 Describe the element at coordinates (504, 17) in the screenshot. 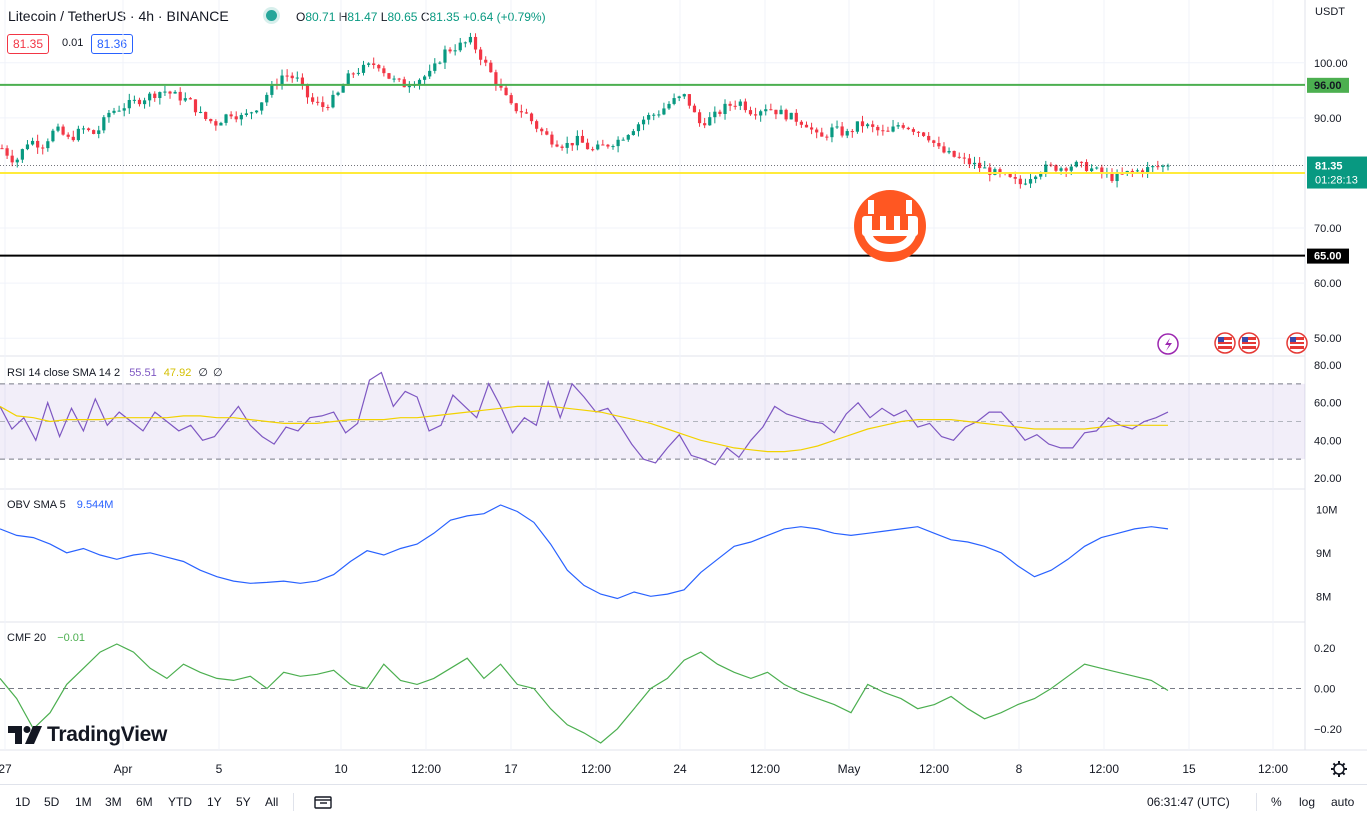

I see `change-value: +0.64 (+0.79%)` at that location.